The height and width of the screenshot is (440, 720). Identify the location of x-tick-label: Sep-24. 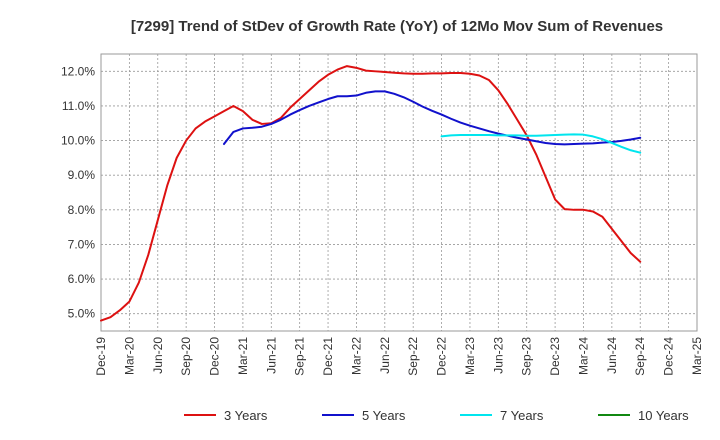
(640, 356).